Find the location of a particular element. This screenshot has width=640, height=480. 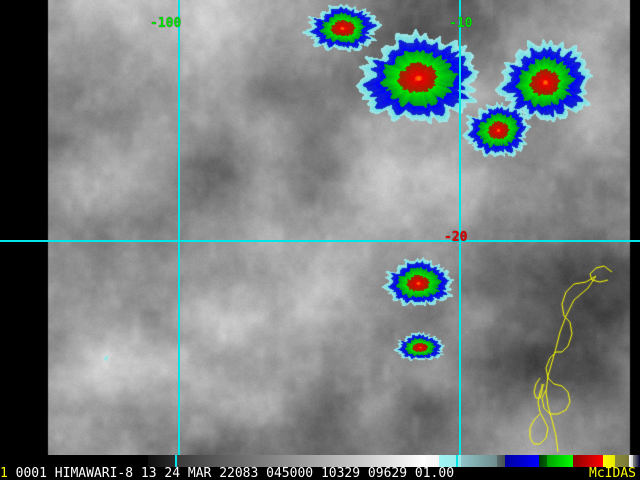

mcidas-brand-label: McIDAS is located at coordinates (612, 473).